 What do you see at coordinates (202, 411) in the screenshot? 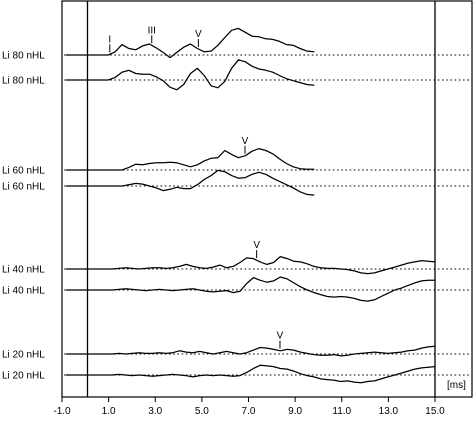
I see `x-tick-label: 5.0` at bounding box center [202, 411].